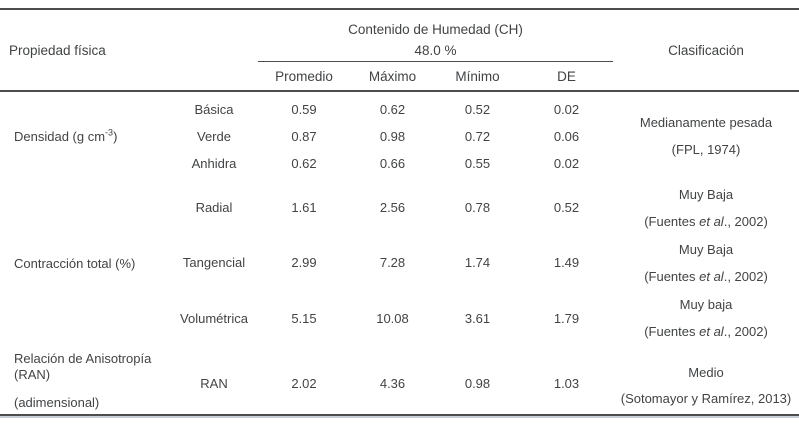  What do you see at coordinates (304, 208) in the screenshot?
I see `promedio-cell: 1.61` at bounding box center [304, 208].